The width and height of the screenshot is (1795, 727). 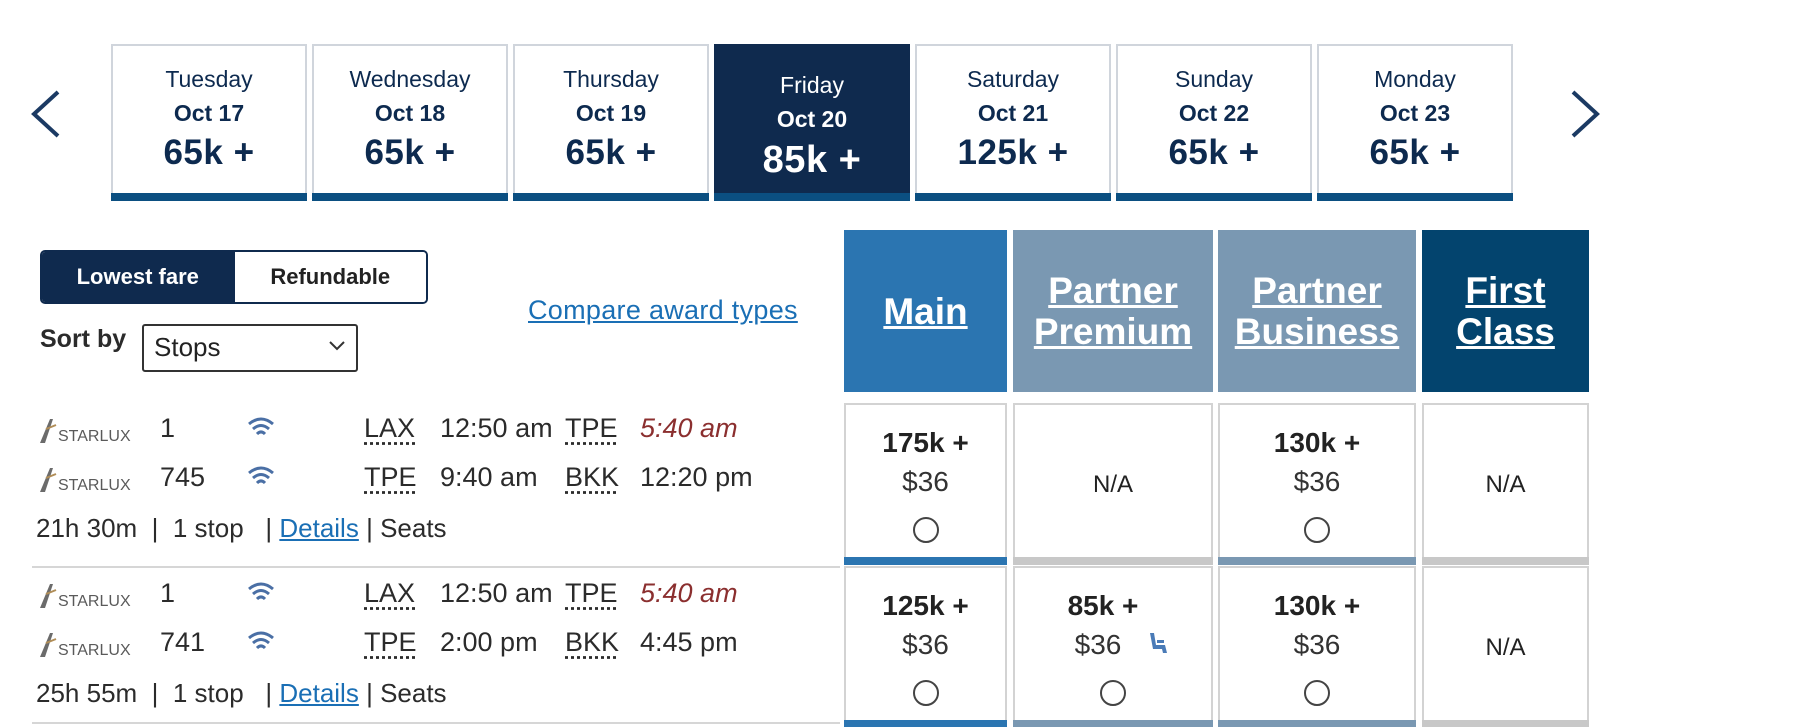 What do you see at coordinates (925, 442) in the screenshot?
I see `fare-miles: 175k +` at bounding box center [925, 442].